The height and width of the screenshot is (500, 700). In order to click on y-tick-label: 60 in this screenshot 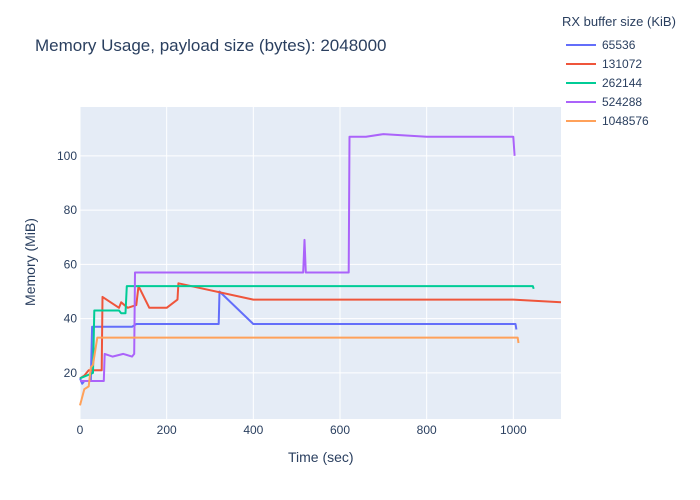, I will do `click(71, 264)`.